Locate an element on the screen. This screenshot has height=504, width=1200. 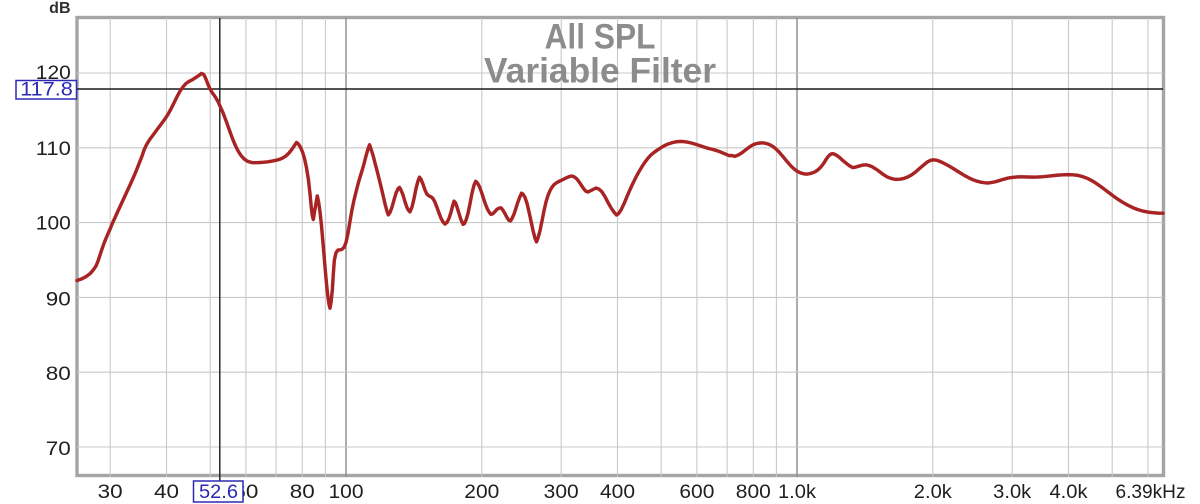
svg-text: 800 is located at coordinates (753, 492).